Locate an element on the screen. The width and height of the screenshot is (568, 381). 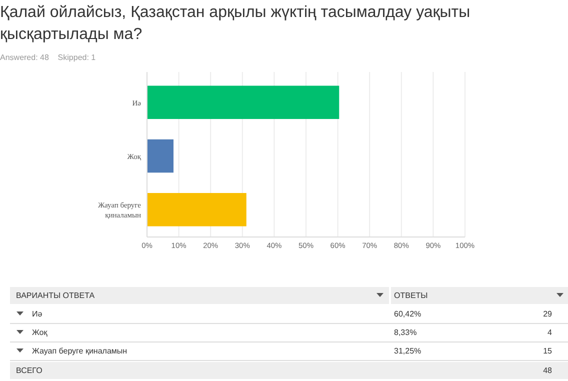
text: 29 is located at coordinates (548, 314).